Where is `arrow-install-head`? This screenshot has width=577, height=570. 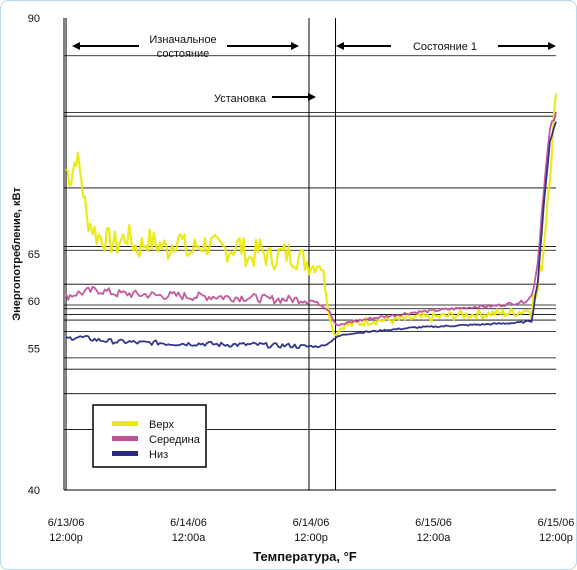
arrow-install-head is located at coordinates (312, 97).